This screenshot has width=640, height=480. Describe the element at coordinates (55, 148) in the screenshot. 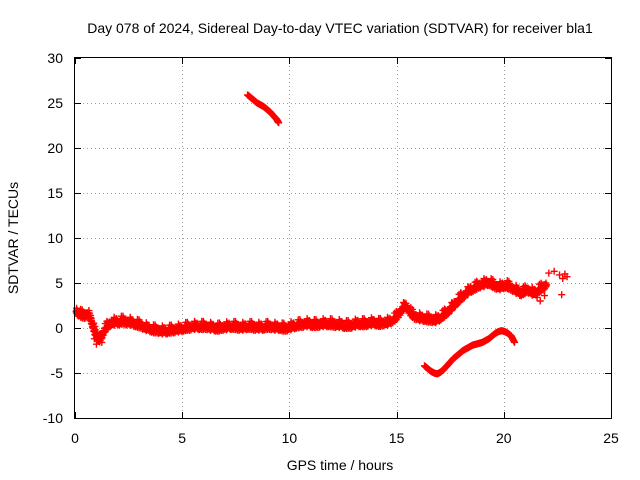

I see `y-tick-label: 20` at that location.